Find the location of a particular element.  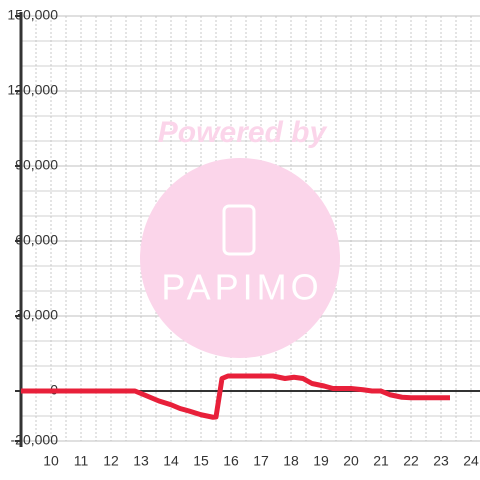

x-tick-label: 22 is located at coordinates (411, 461).